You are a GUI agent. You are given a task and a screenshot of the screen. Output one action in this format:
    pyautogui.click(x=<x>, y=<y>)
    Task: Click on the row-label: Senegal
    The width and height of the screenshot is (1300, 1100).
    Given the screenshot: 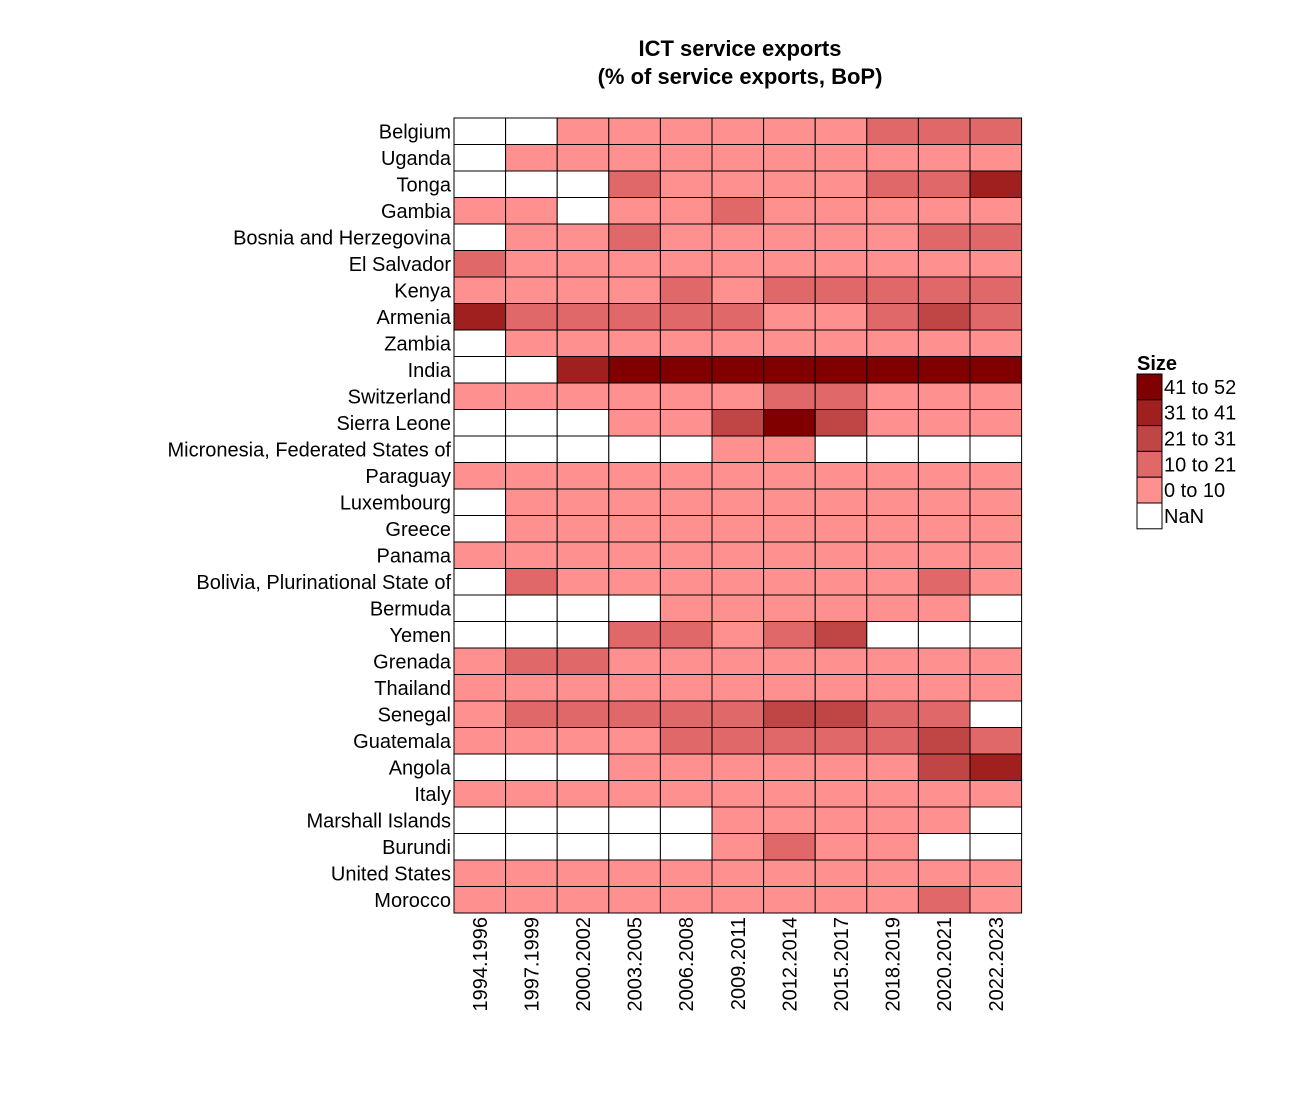 What is the action you would take?
    pyautogui.click(x=414, y=715)
    